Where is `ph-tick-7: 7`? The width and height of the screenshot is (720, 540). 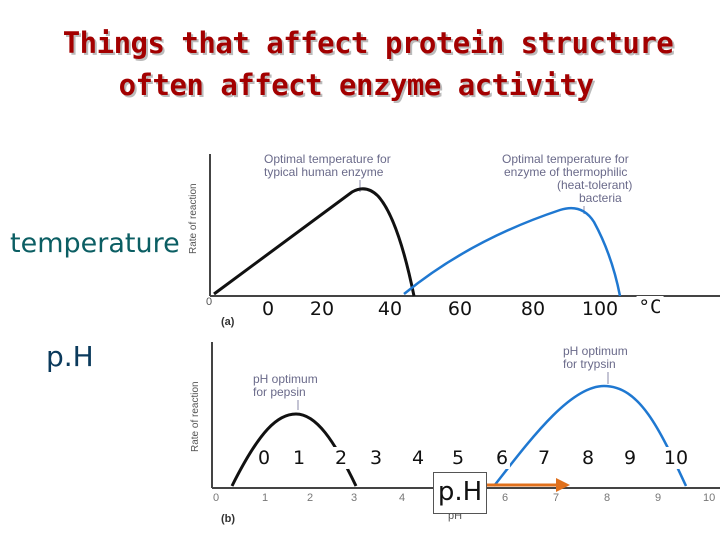
ph-tick-7: 7 is located at coordinates (544, 458).